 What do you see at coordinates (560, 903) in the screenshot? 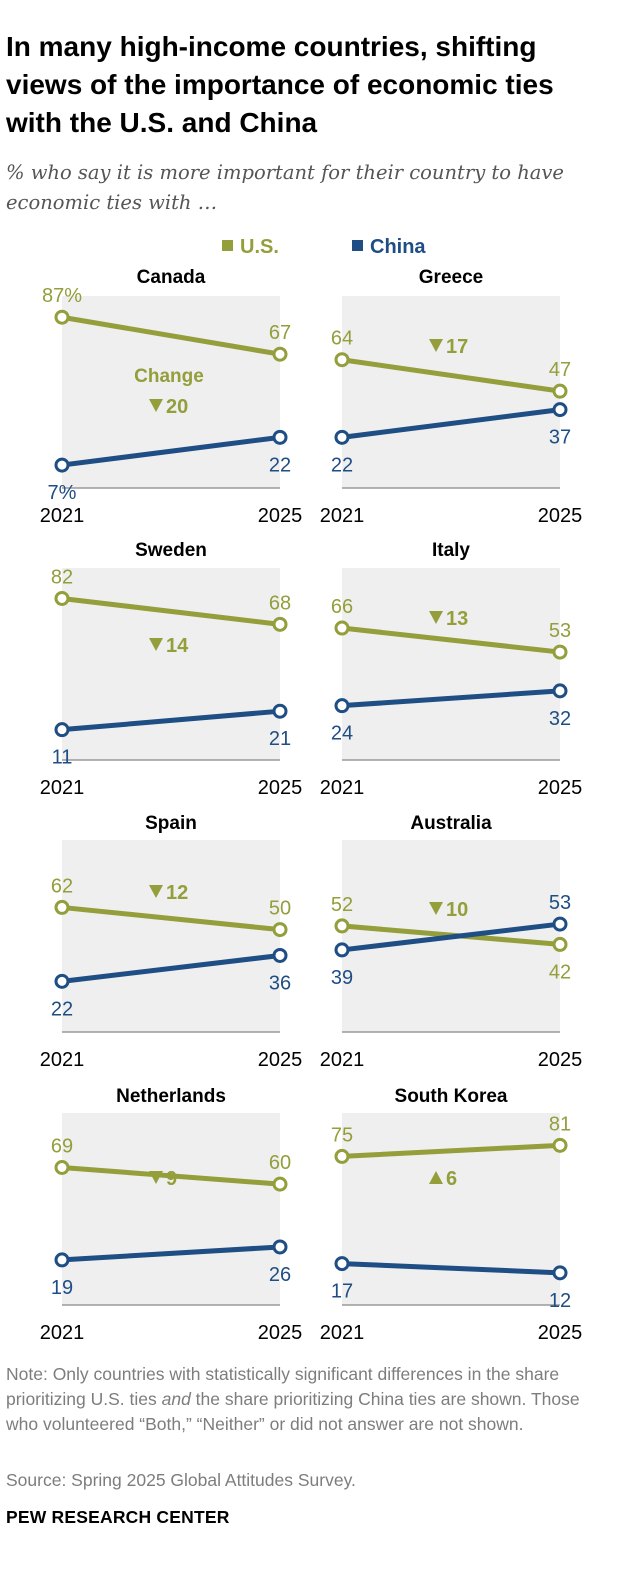
I see `data-label-china-2025-australia: 53` at bounding box center [560, 903].